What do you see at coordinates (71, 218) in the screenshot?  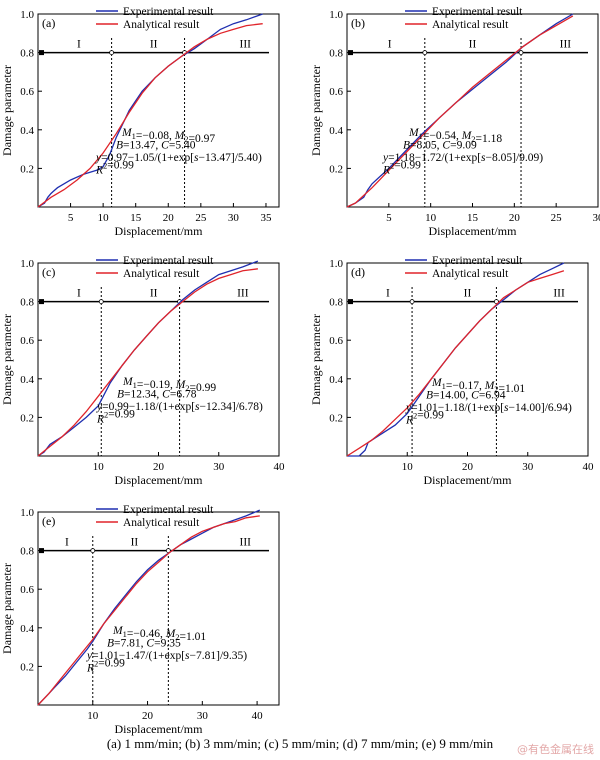 I see `x-tick-label: 5` at bounding box center [71, 218].